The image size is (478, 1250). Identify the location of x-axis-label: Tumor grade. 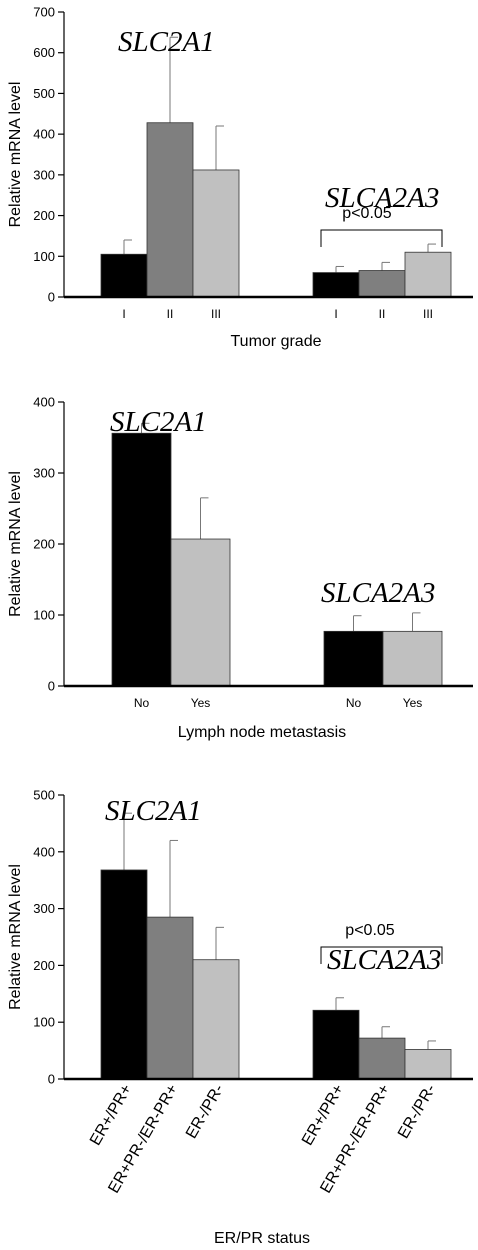
(276, 341).